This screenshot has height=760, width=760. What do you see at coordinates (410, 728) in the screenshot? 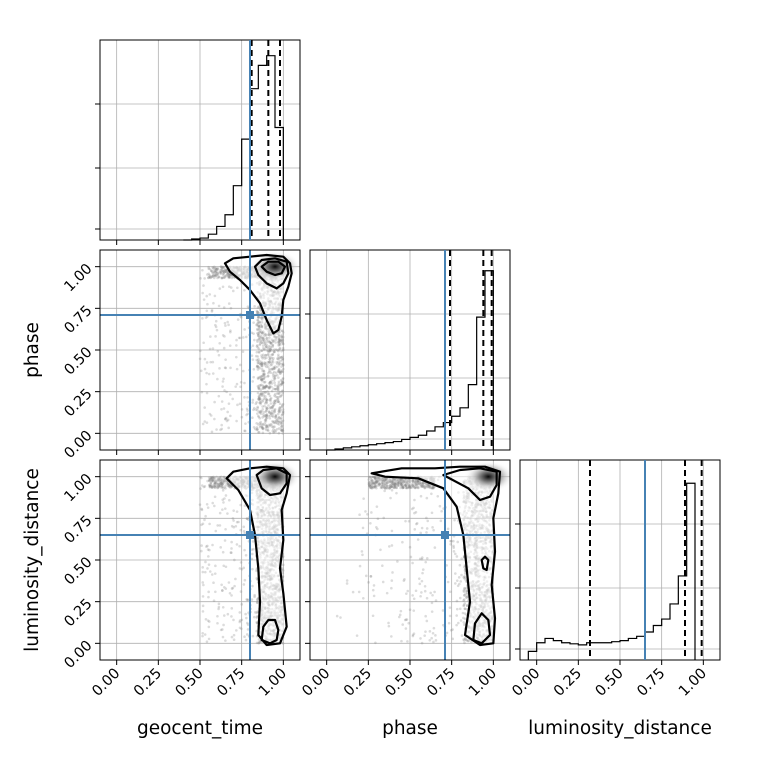
I see `x-axis-label-phase: phase` at bounding box center [410, 728].